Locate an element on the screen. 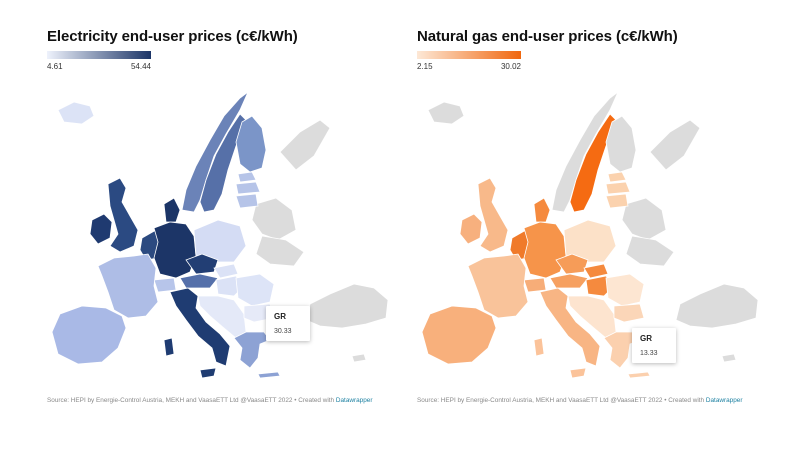 The image size is (800, 472). tooltip-value: 30.33 is located at coordinates (283, 331).